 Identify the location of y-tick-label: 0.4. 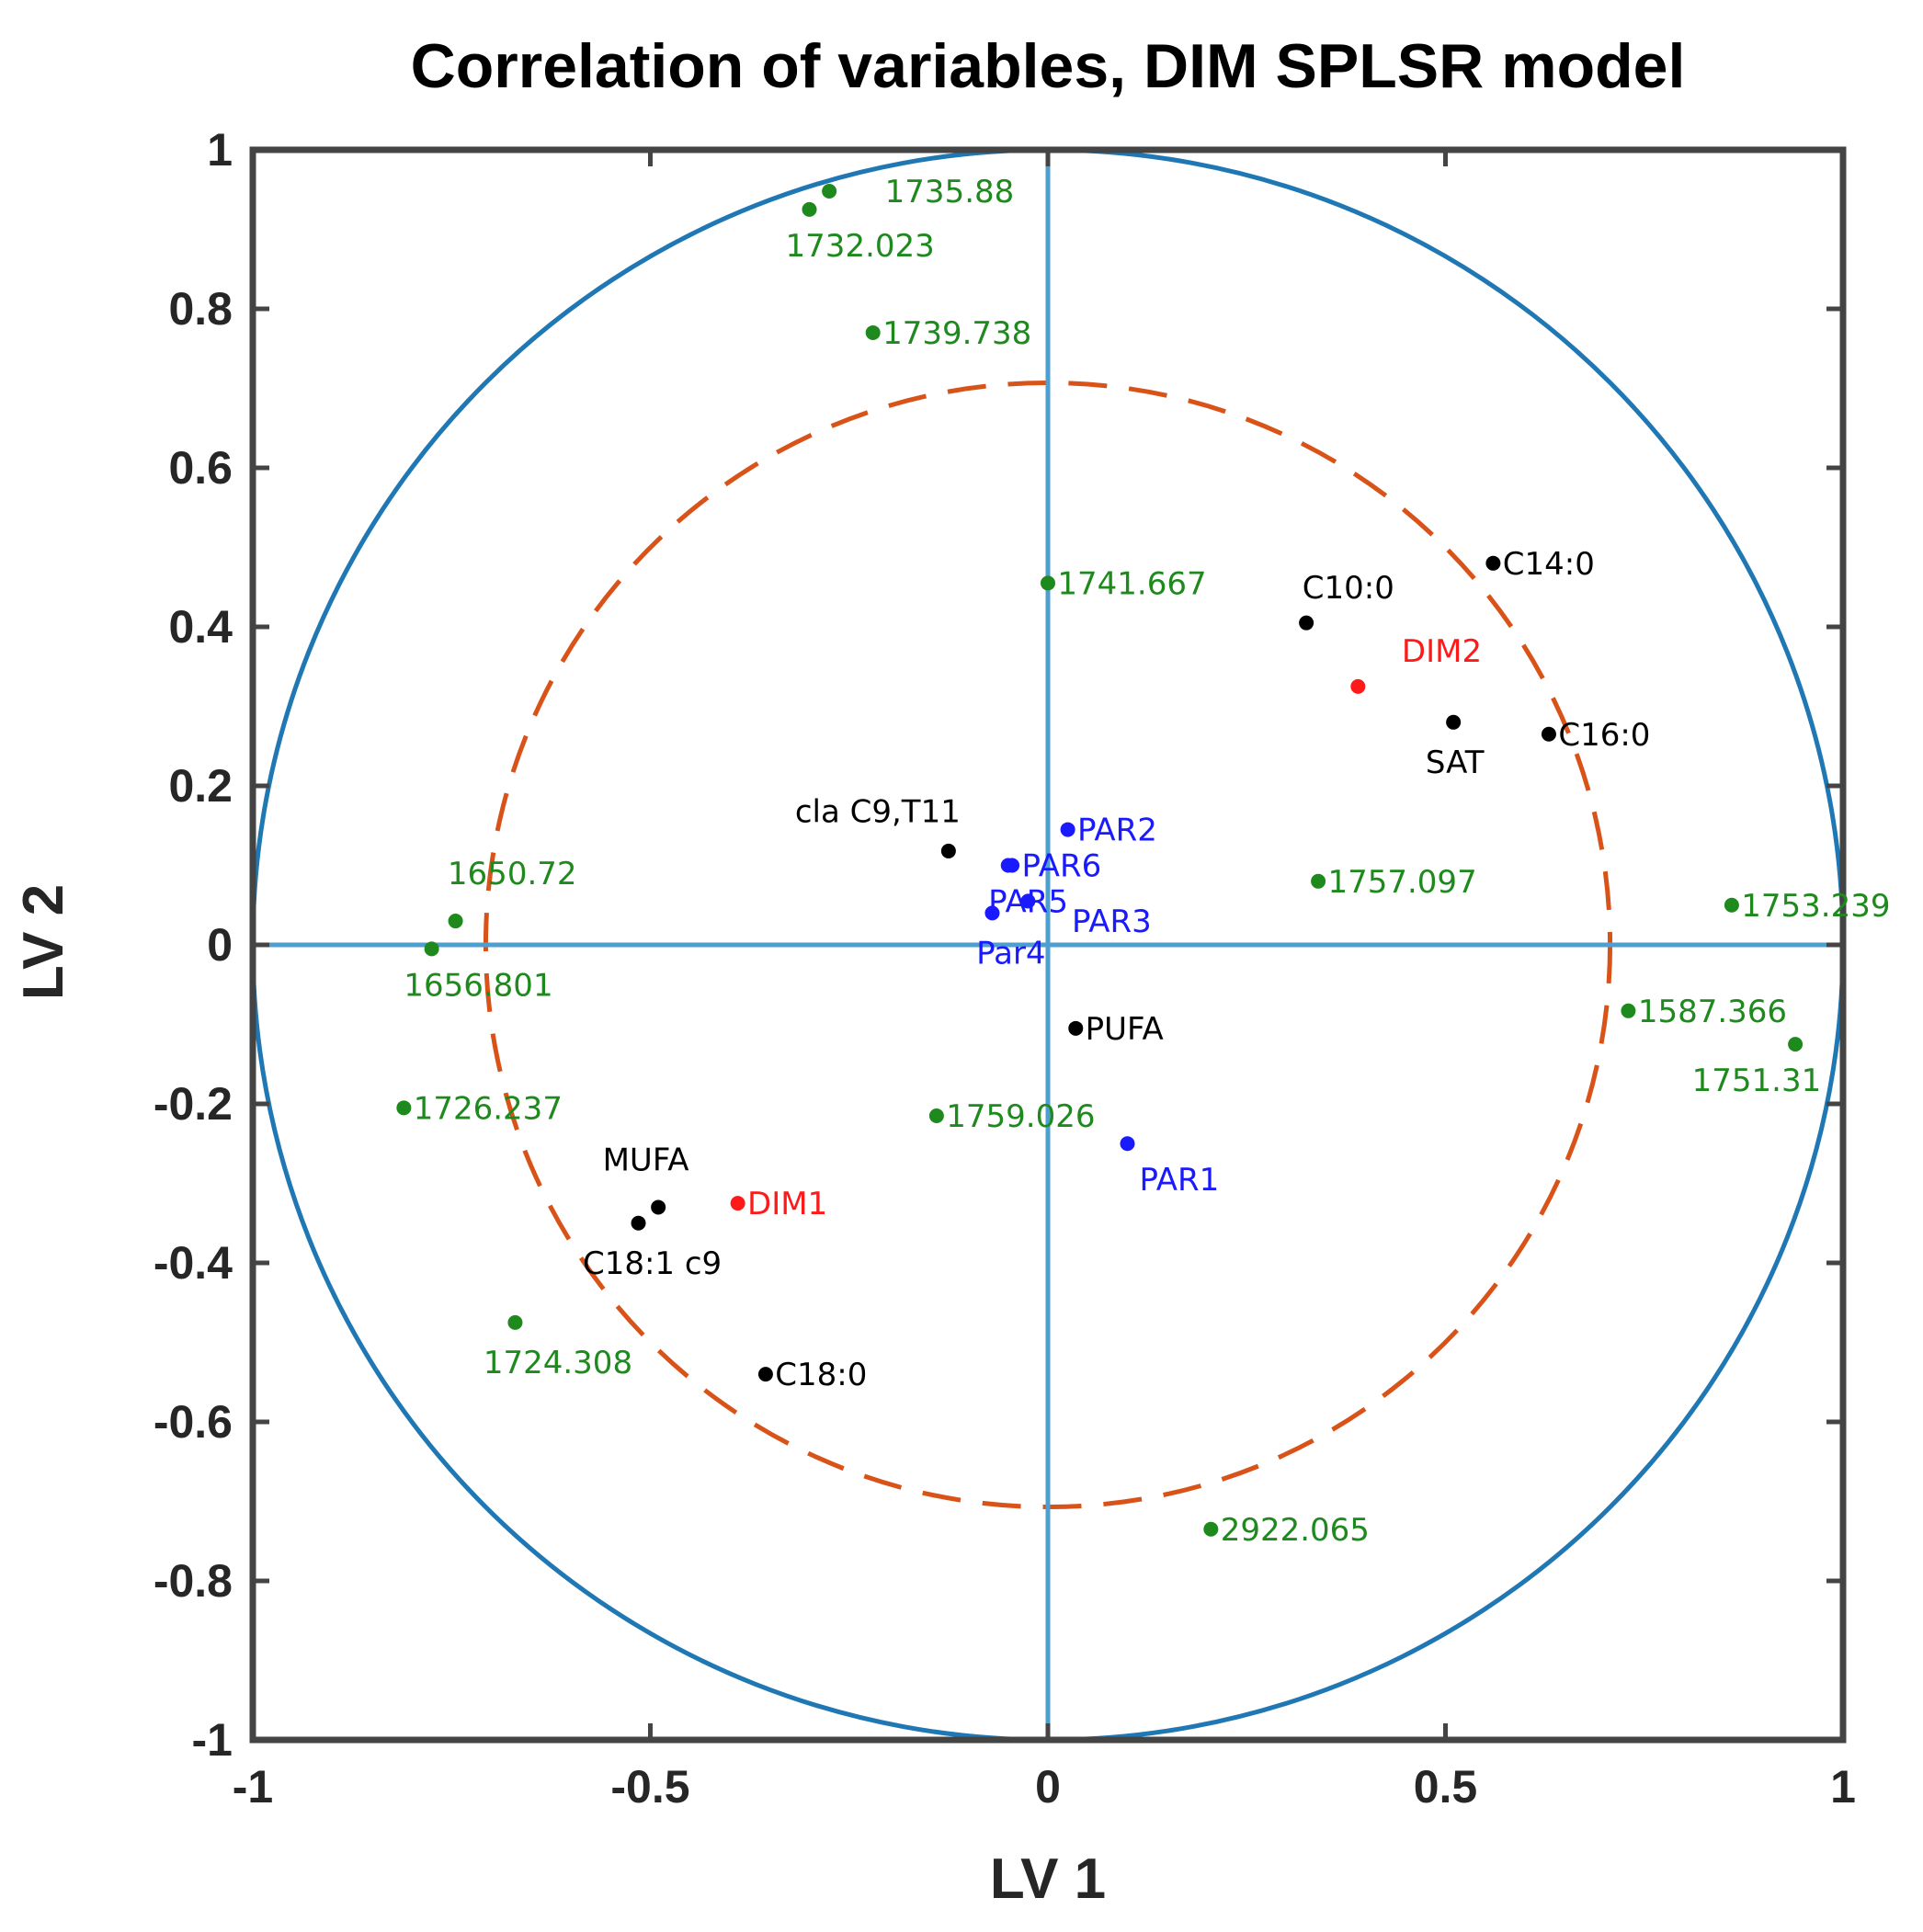
(201, 627).